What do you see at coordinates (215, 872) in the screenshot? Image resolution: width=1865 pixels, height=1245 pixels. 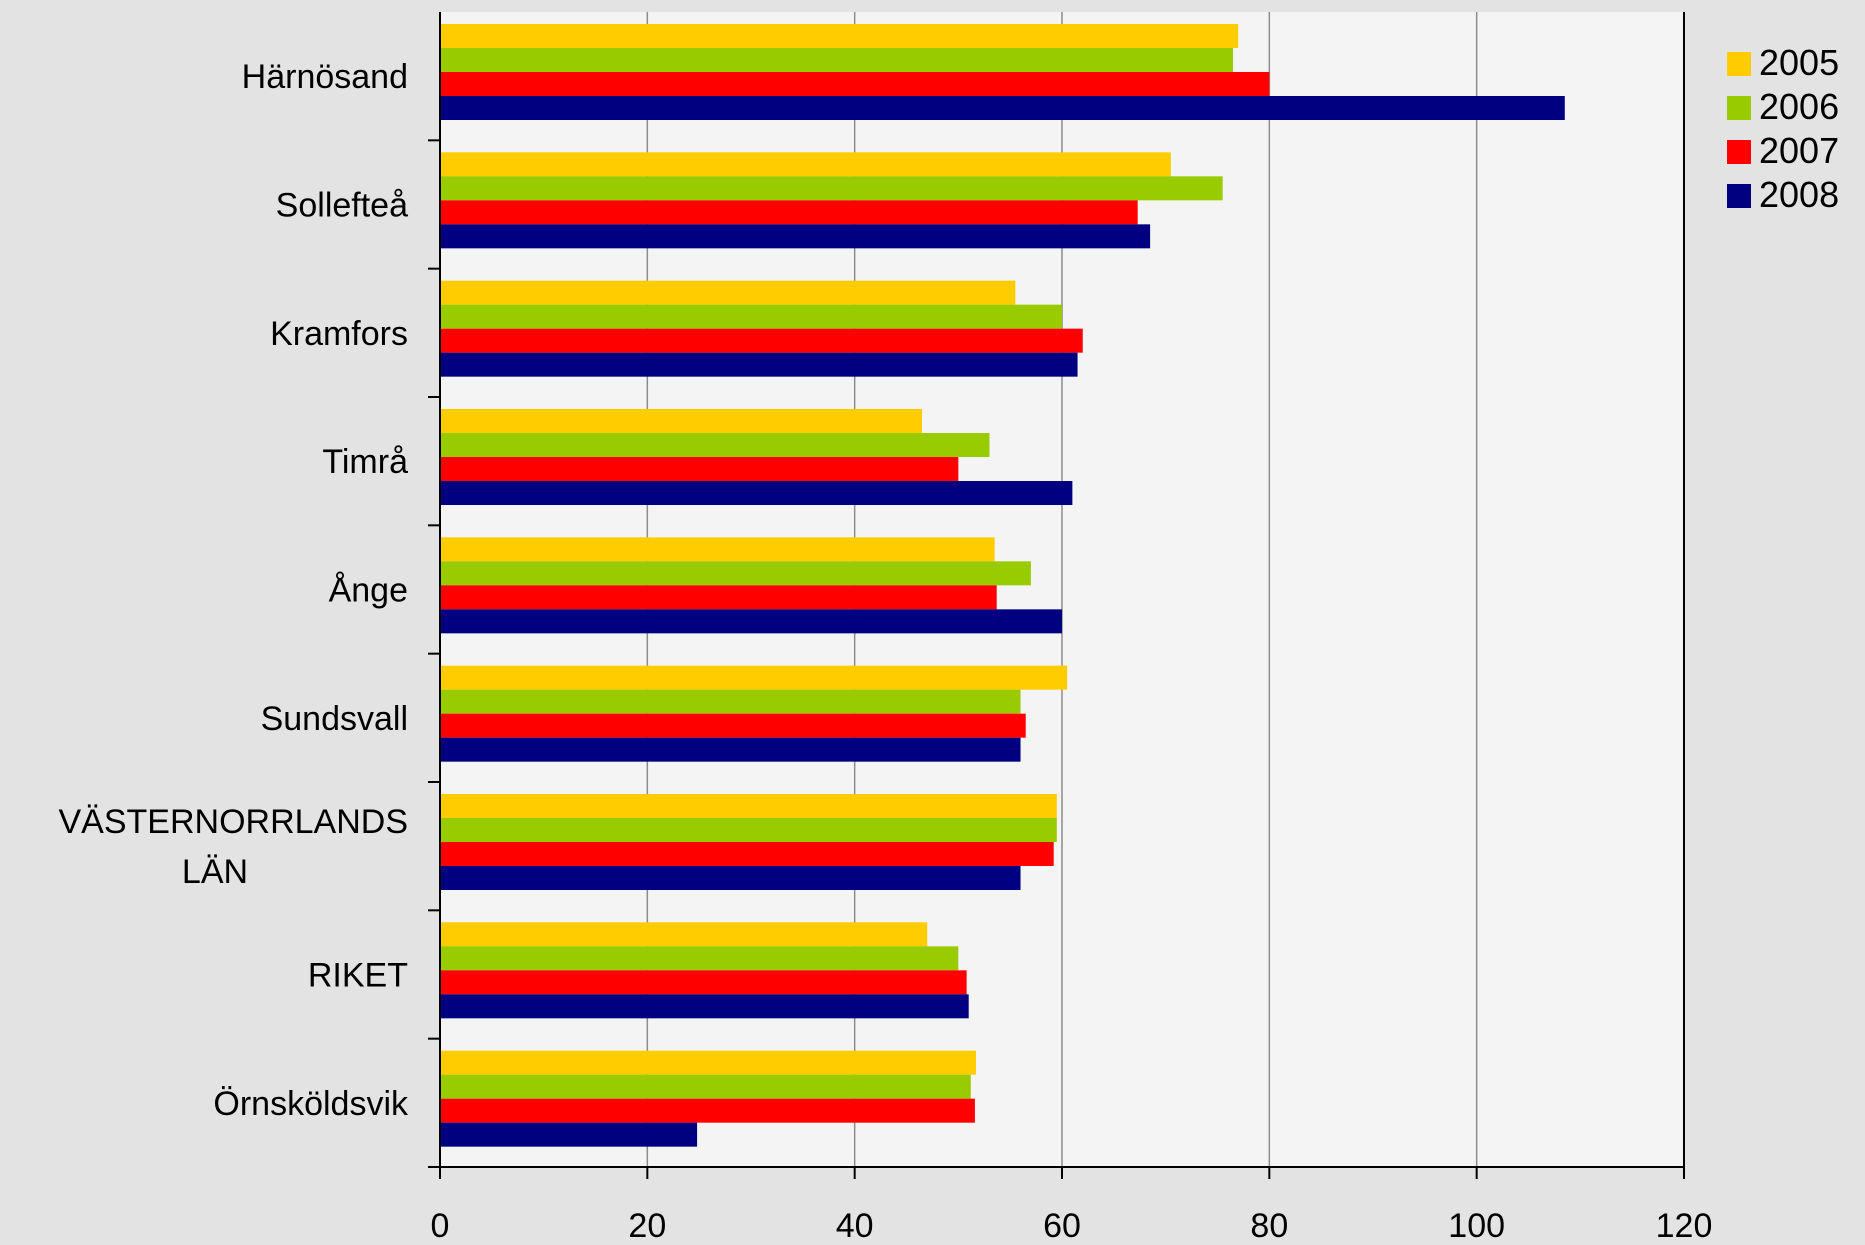 I see `category-label: LÄN` at bounding box center [215, 872].